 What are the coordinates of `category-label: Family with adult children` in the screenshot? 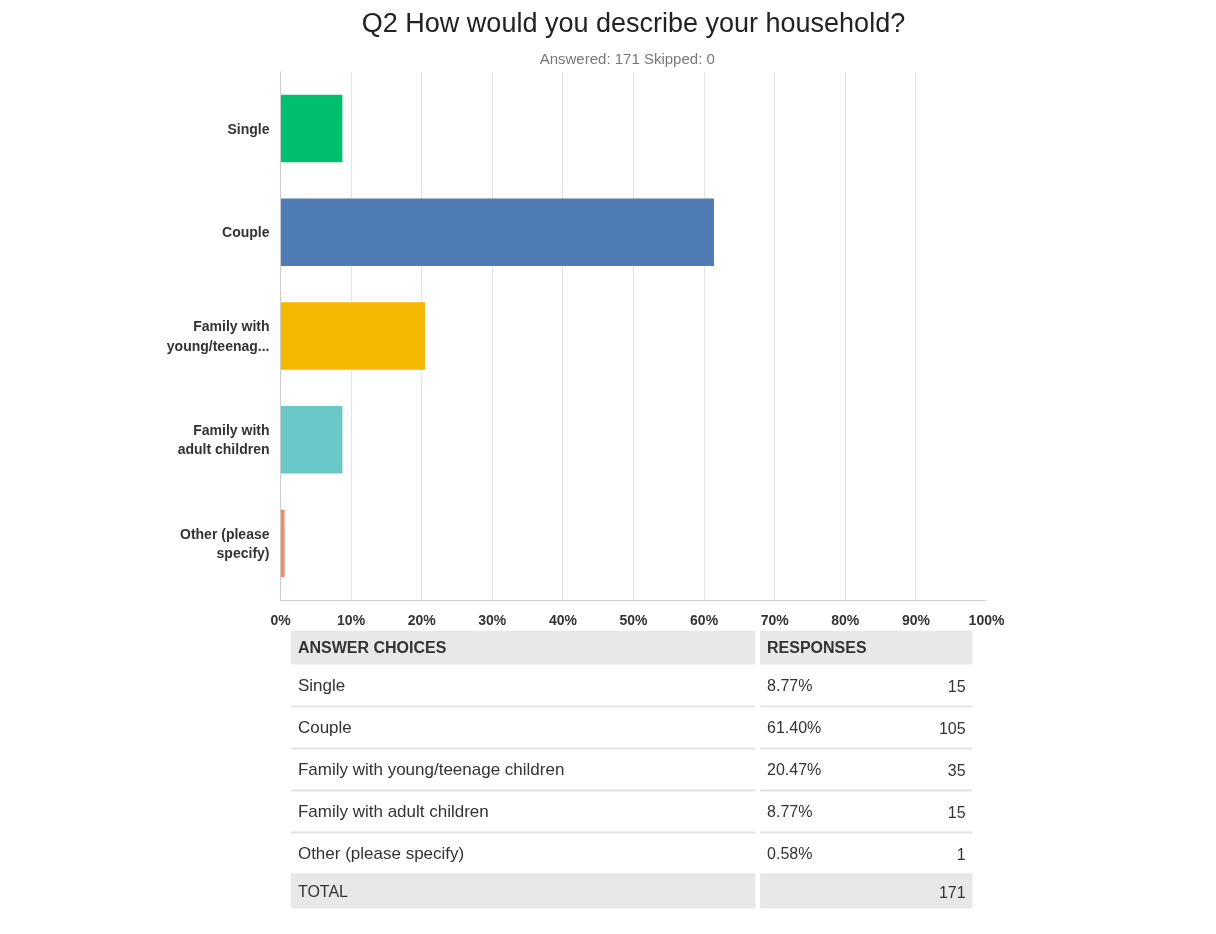 It's located at (393, 811).